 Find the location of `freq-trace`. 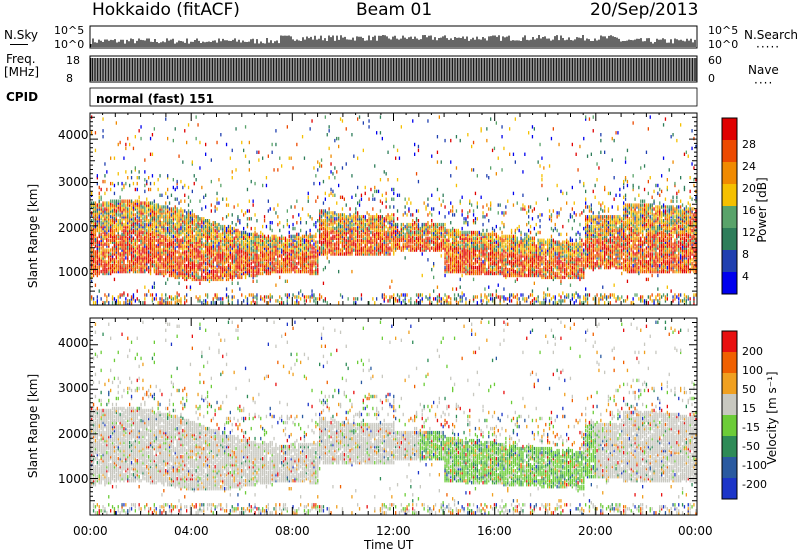

freq-trace is located at coordinates (393, 69).